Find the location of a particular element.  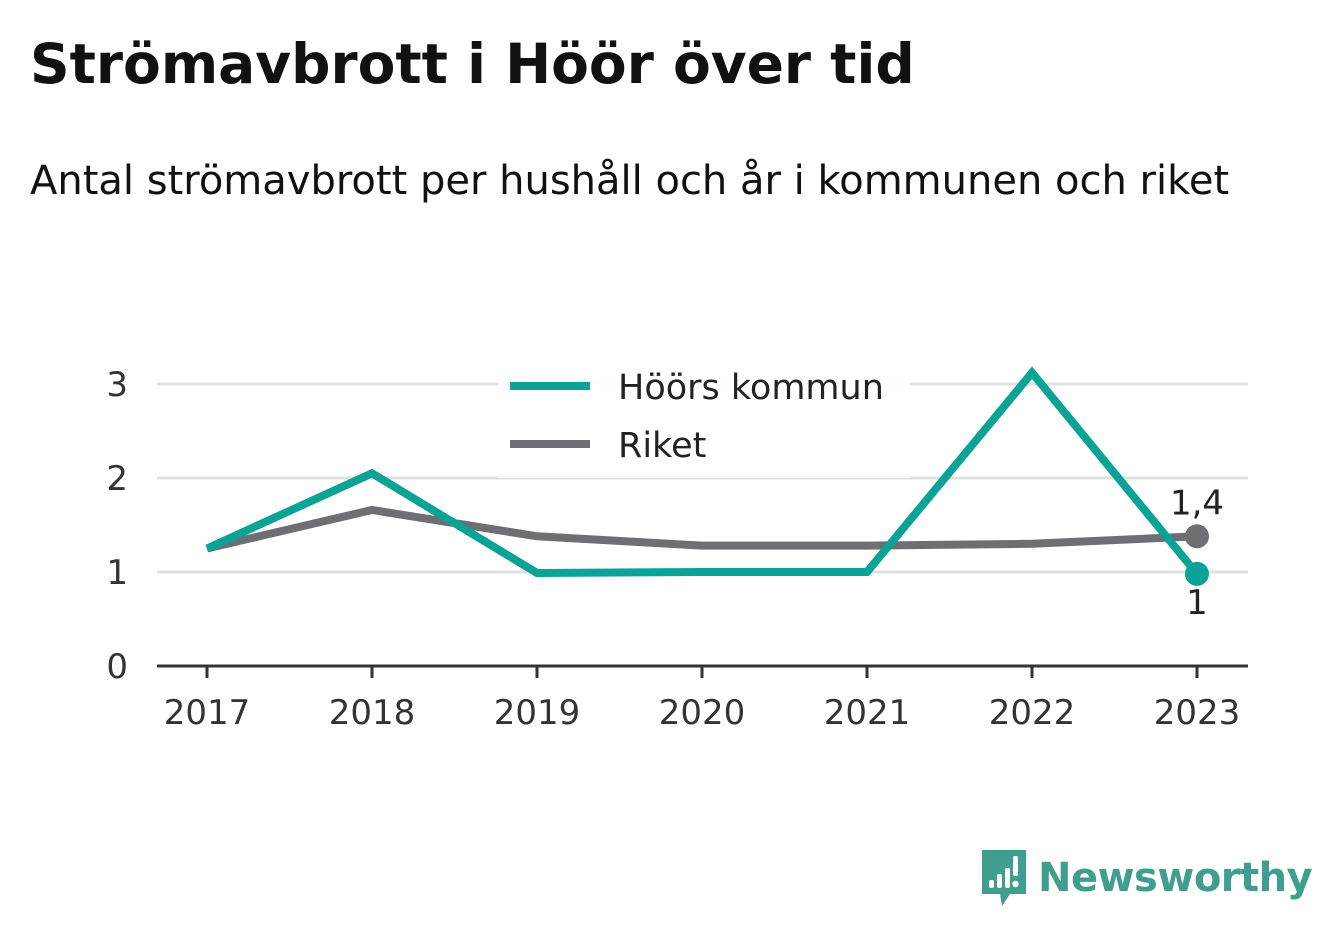

data-labels: 11,4 is located at coordinates (1197, 553).